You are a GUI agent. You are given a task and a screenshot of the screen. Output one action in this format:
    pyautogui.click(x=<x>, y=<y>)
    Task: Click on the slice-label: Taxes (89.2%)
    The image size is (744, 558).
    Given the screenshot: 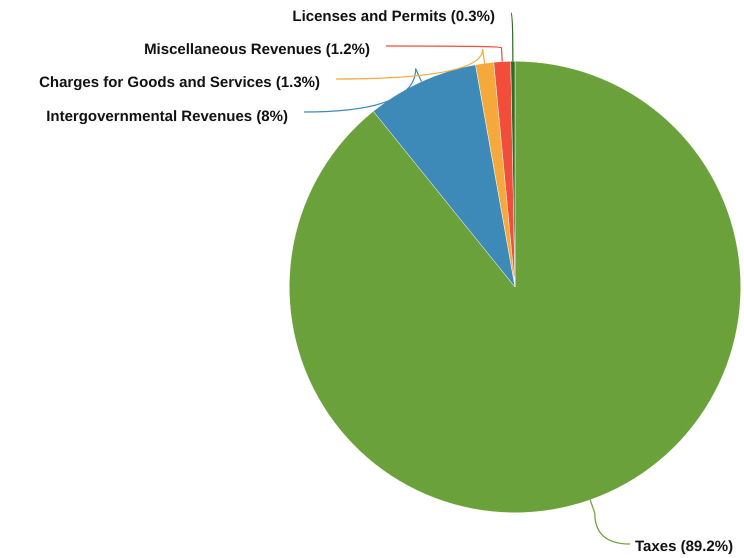 What is the action you would take?
    pyautogui.click(x=684, y=547)
    